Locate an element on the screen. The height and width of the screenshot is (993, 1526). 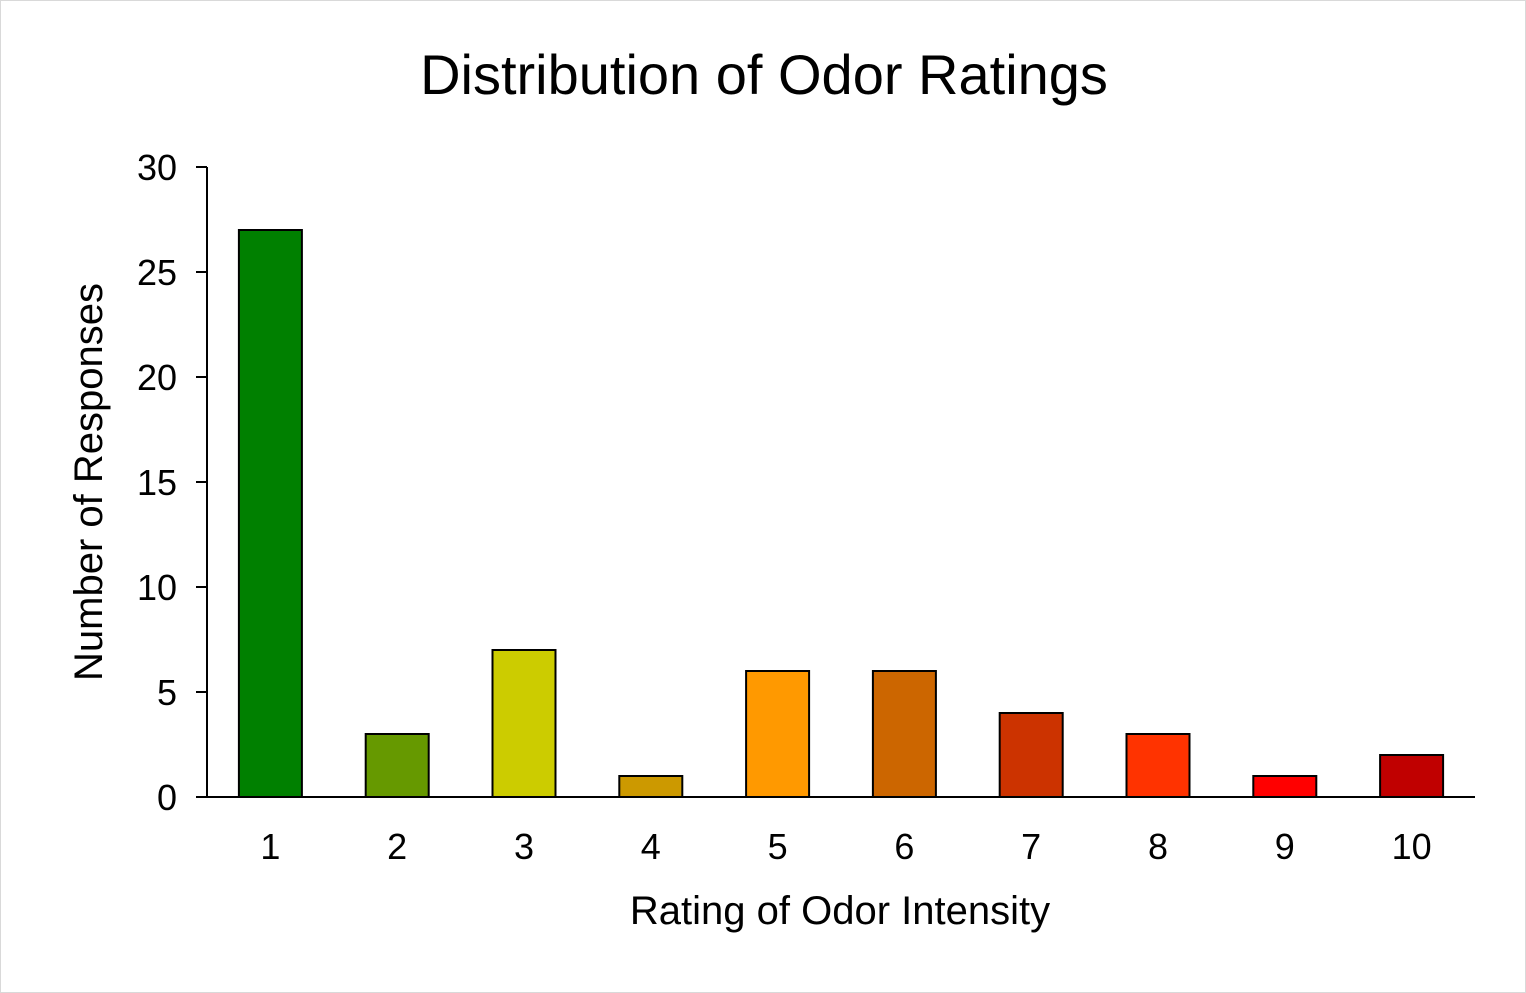
x-tick-label: 4 is located at coordinates (651, 846).